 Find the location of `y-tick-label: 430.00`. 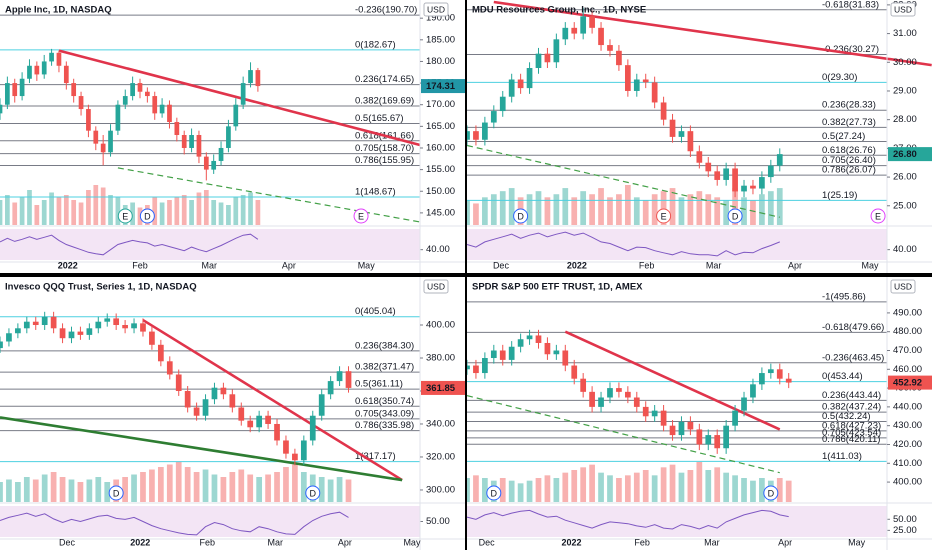

y-tick-label: 430.00 is located at coordinates (907, 425).